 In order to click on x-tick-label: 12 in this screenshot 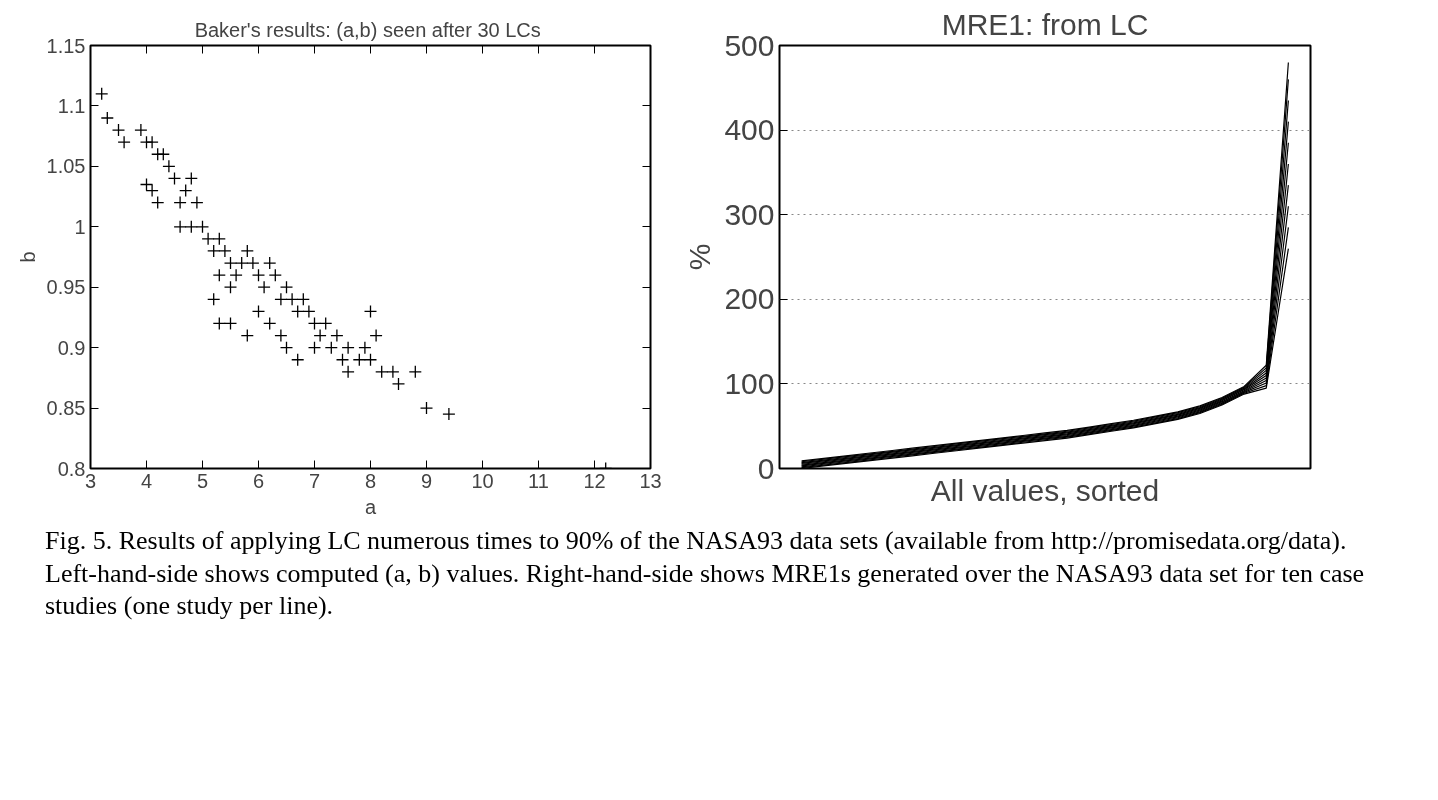, I will do `click(594, 480)`.